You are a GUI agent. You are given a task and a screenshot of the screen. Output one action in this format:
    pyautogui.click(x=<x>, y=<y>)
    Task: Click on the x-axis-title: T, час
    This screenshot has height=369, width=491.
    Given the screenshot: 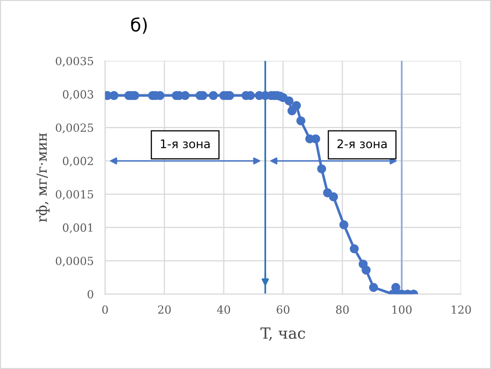 What is the action you would take?
    pyautogui.click(x=283, y=334)
    